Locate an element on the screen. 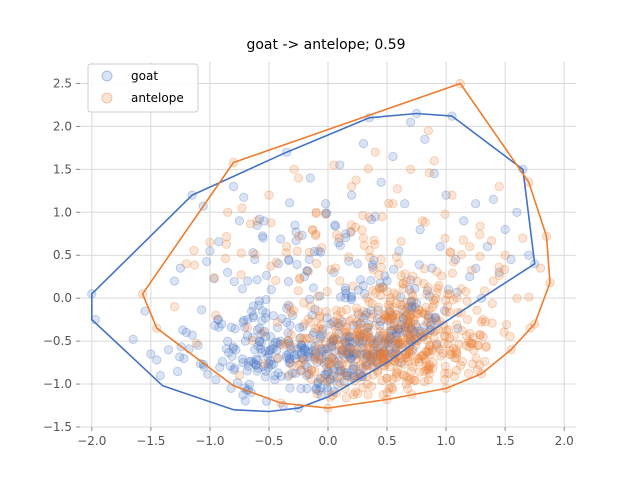 The image size is (640, 480). legend-box is located at coordinates (143, 88).